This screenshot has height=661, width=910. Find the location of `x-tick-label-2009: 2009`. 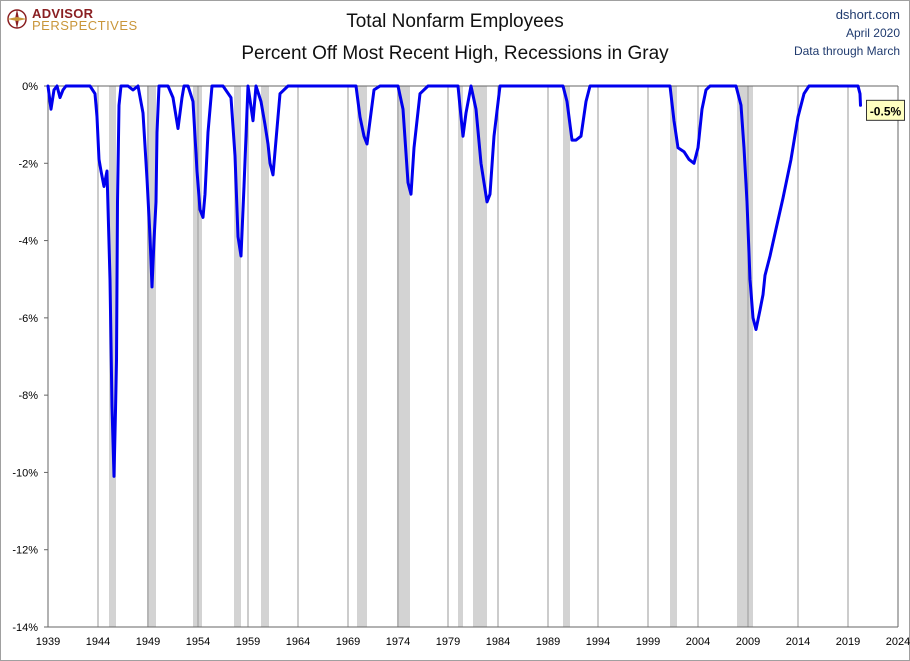

x-tick-label-2009: 2009 is located at coordinates (748, 642).